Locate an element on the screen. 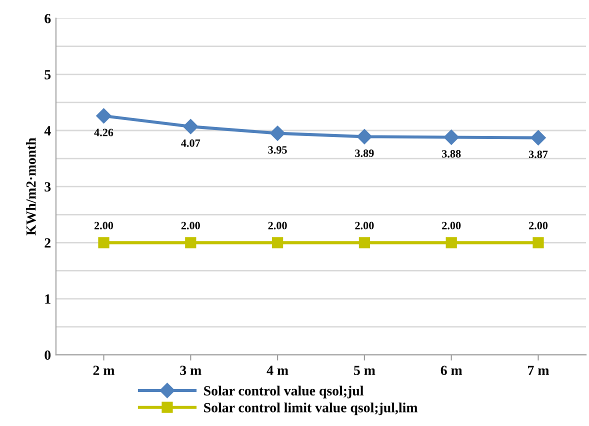 This screenshot has height=426, width=589. data-label: 3.95 is located at coordinates (277, 150).